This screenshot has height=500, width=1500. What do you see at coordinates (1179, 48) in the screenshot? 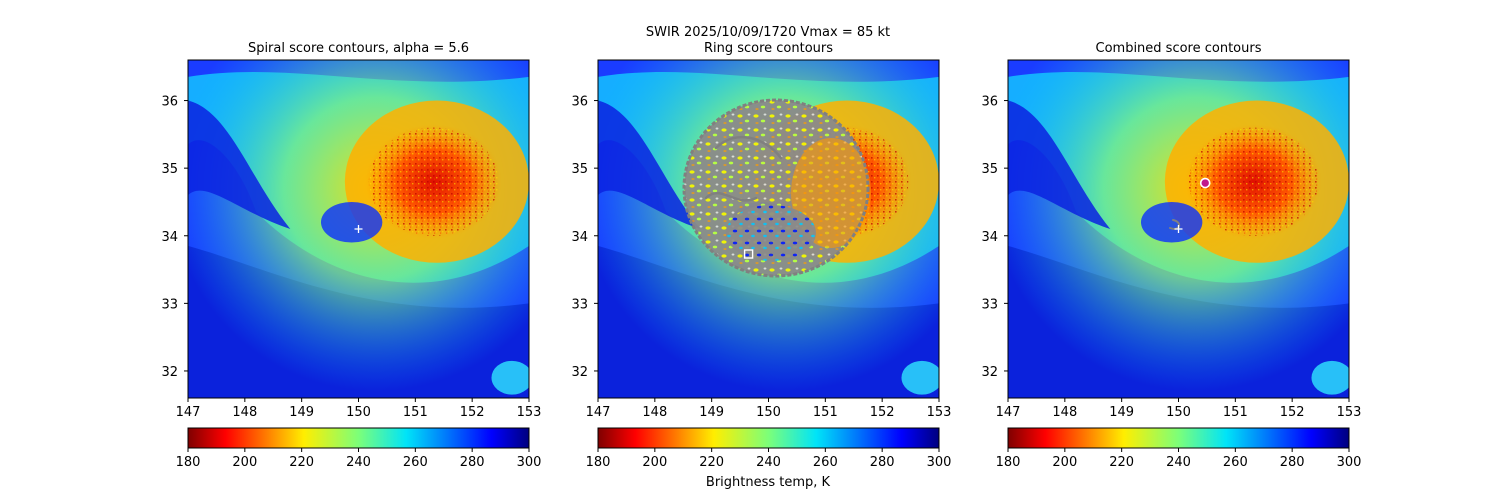
I see `panel-title: Combined score contours` at bounding box center [1179, 48].